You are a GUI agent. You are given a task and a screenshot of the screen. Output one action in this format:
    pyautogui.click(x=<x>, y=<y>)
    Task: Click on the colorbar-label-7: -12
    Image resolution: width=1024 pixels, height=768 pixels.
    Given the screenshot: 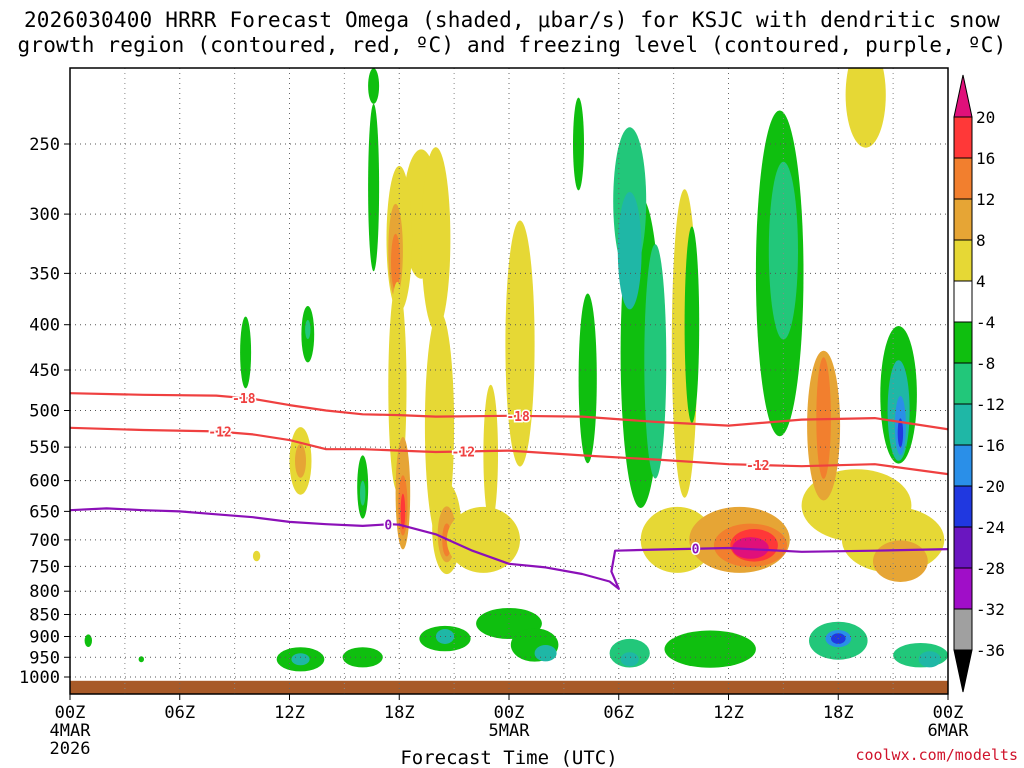 What is the action you would take?
    pyautogui.click(x=990, y=404)
    